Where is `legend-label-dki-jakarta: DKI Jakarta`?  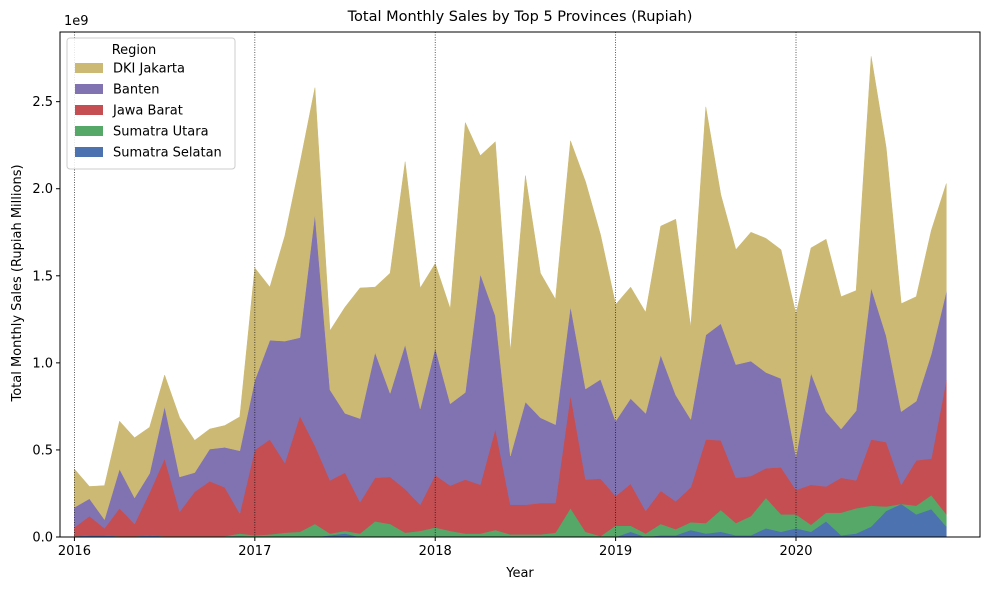
legend-label-dki-jakarta: DKI Jakarta is located at coordinates (149, 69).